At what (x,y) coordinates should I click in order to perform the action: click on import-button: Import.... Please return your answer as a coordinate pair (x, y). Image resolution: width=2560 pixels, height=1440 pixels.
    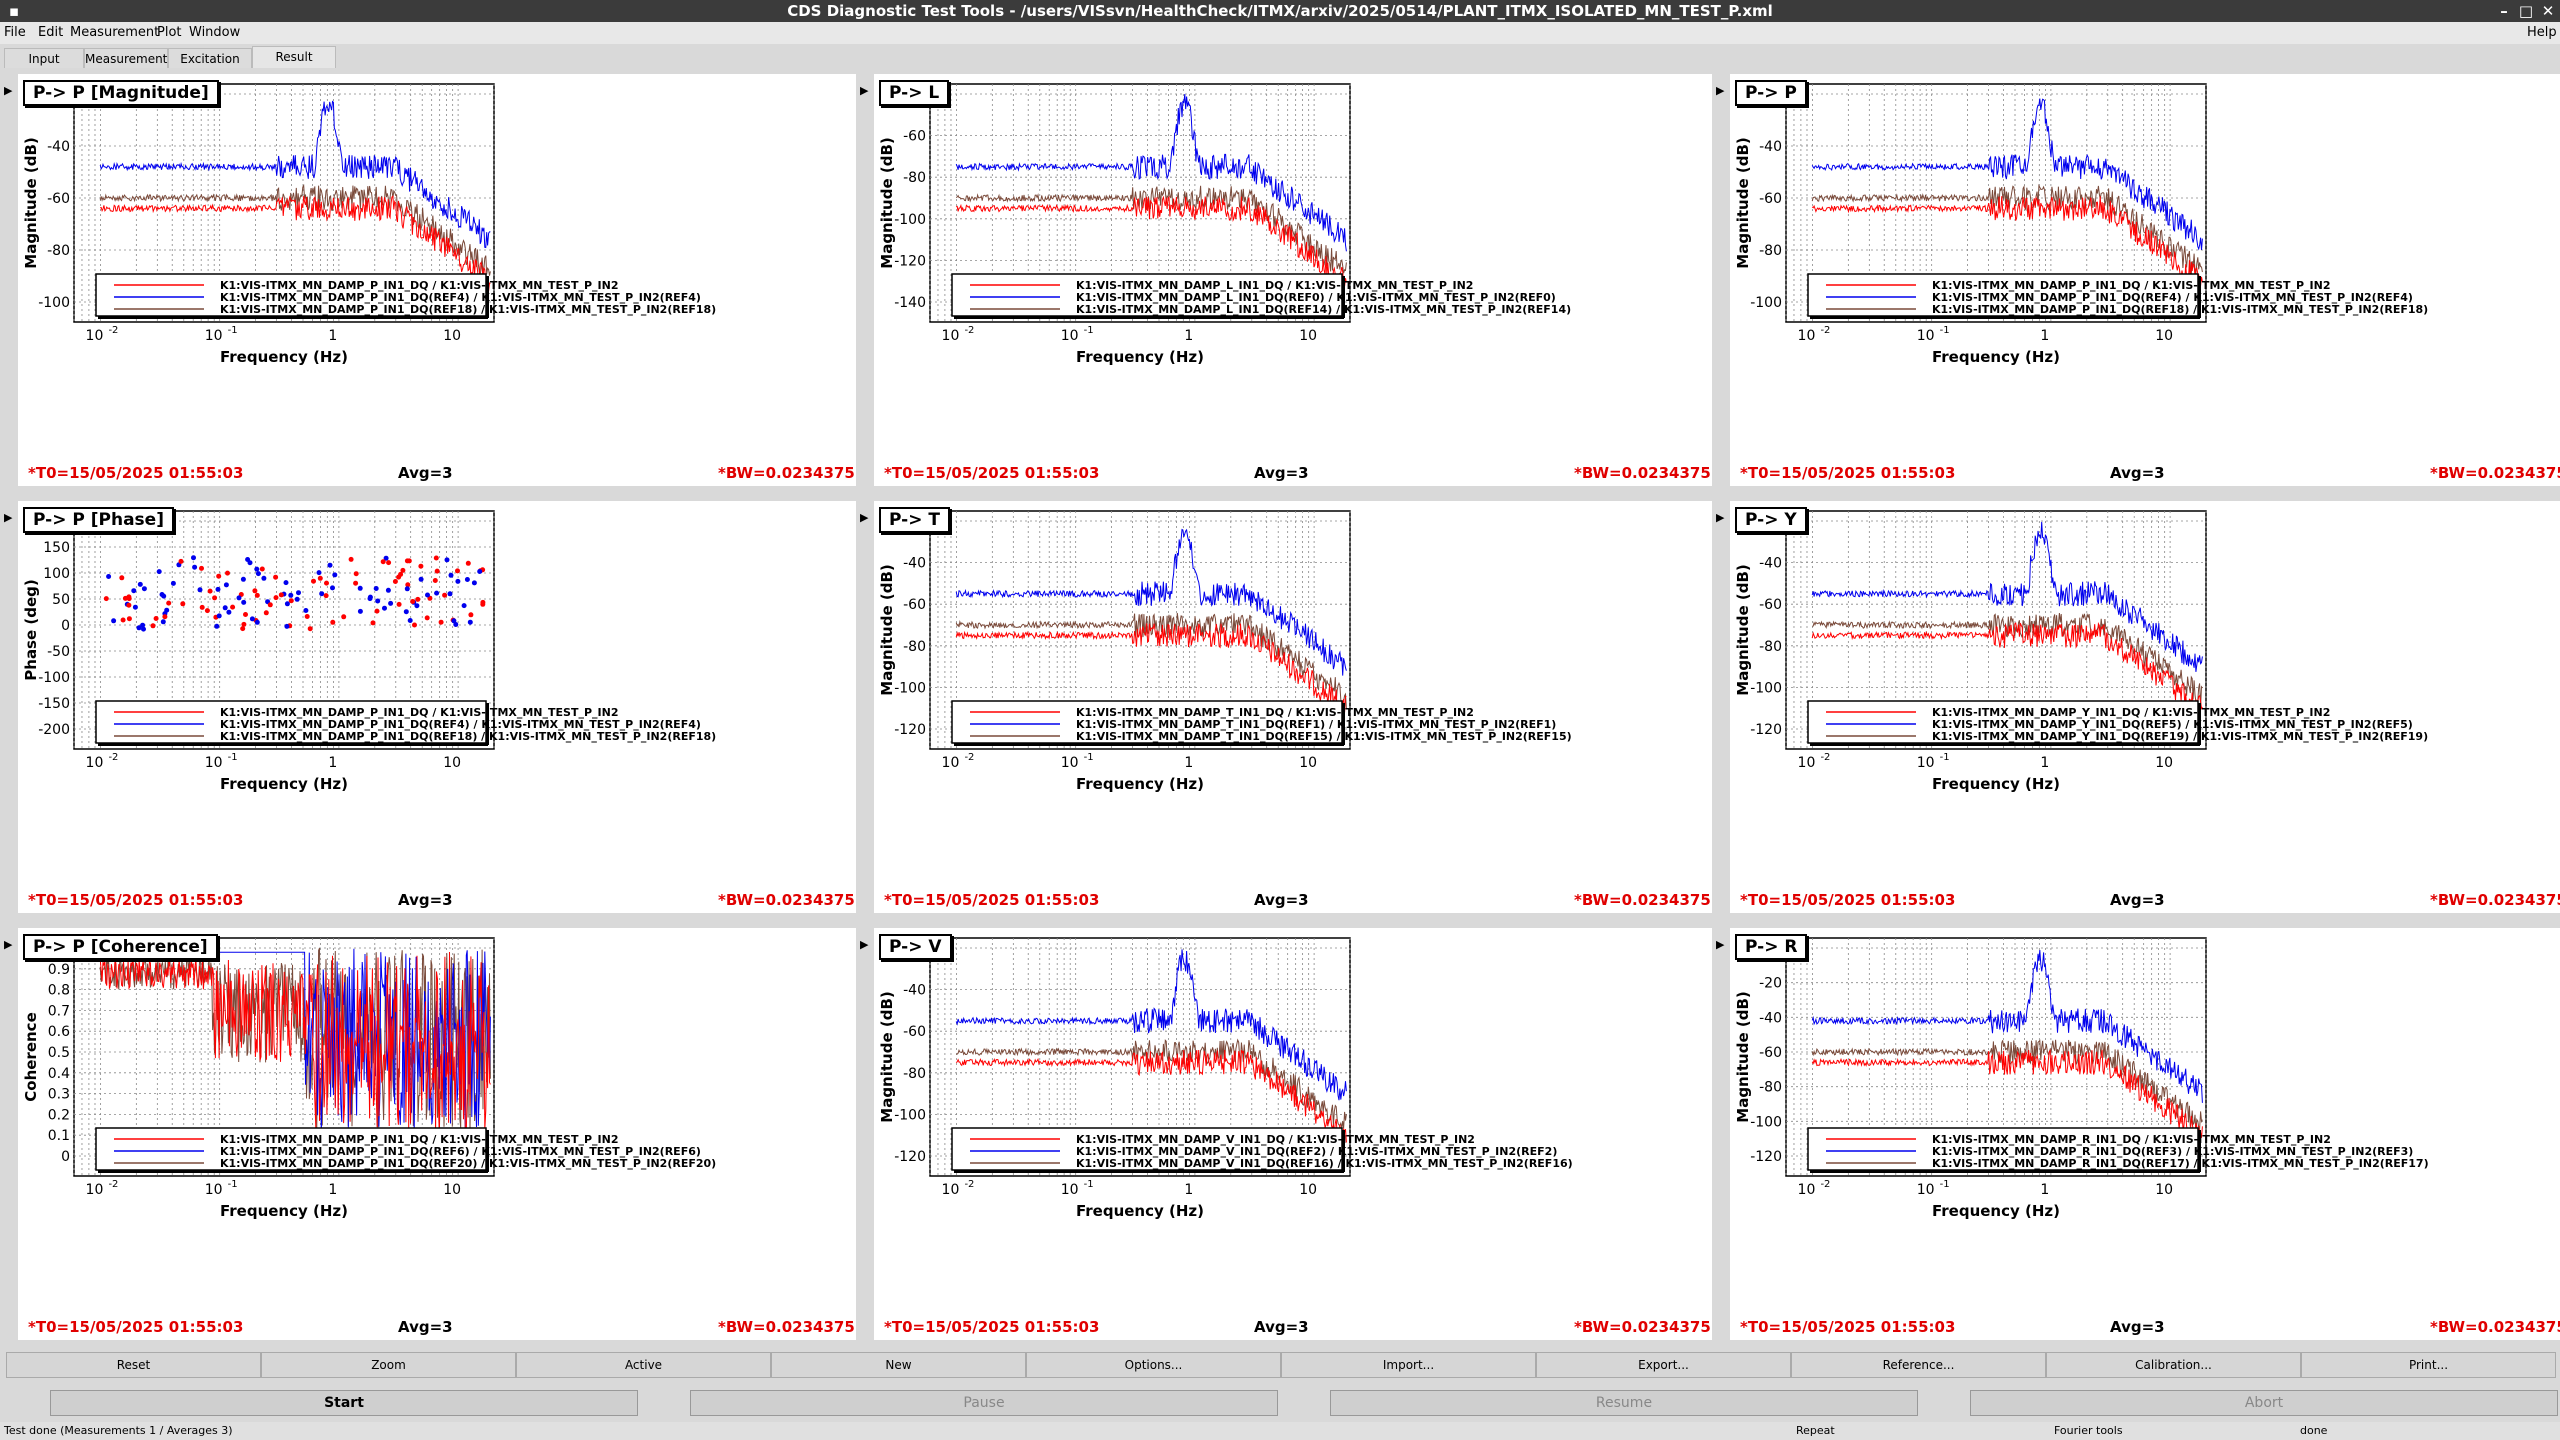
    Looking at the image, I should click on (1408, 1365).